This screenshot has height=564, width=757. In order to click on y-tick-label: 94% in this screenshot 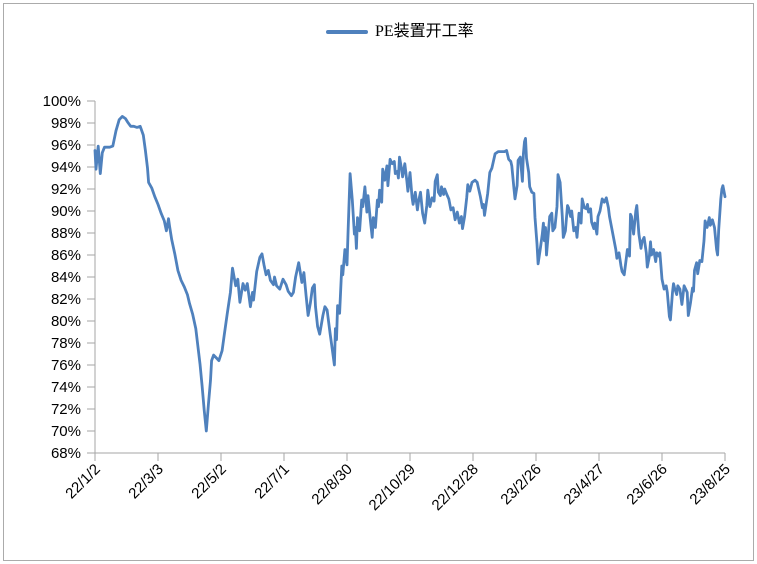, I will do `click(66, 167)`.